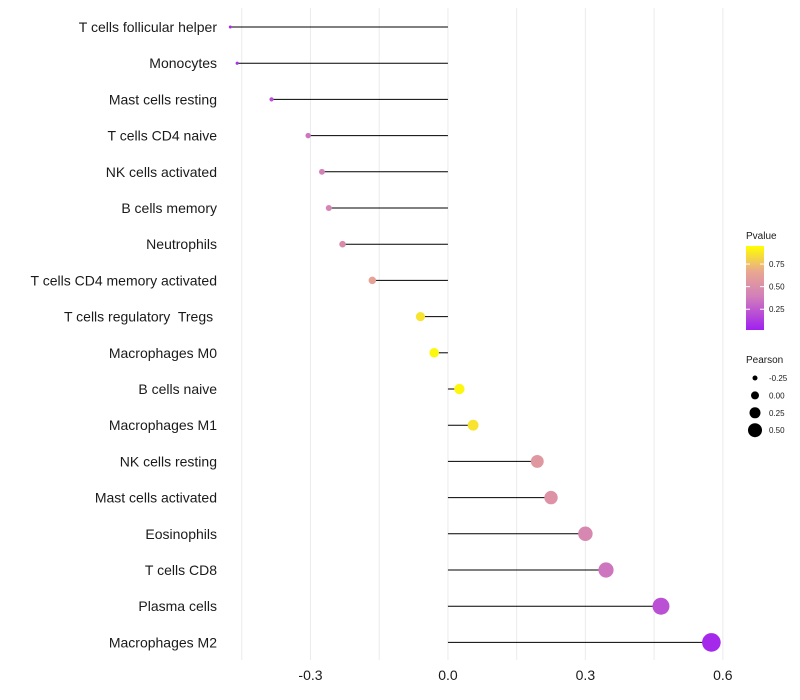 The width and height of the screenshot is (800, 700). What do you see at coordinates (163, 136) in the screenshot?
I see `category-label: T cells CD4 naive` at bounding box center [163, 136].